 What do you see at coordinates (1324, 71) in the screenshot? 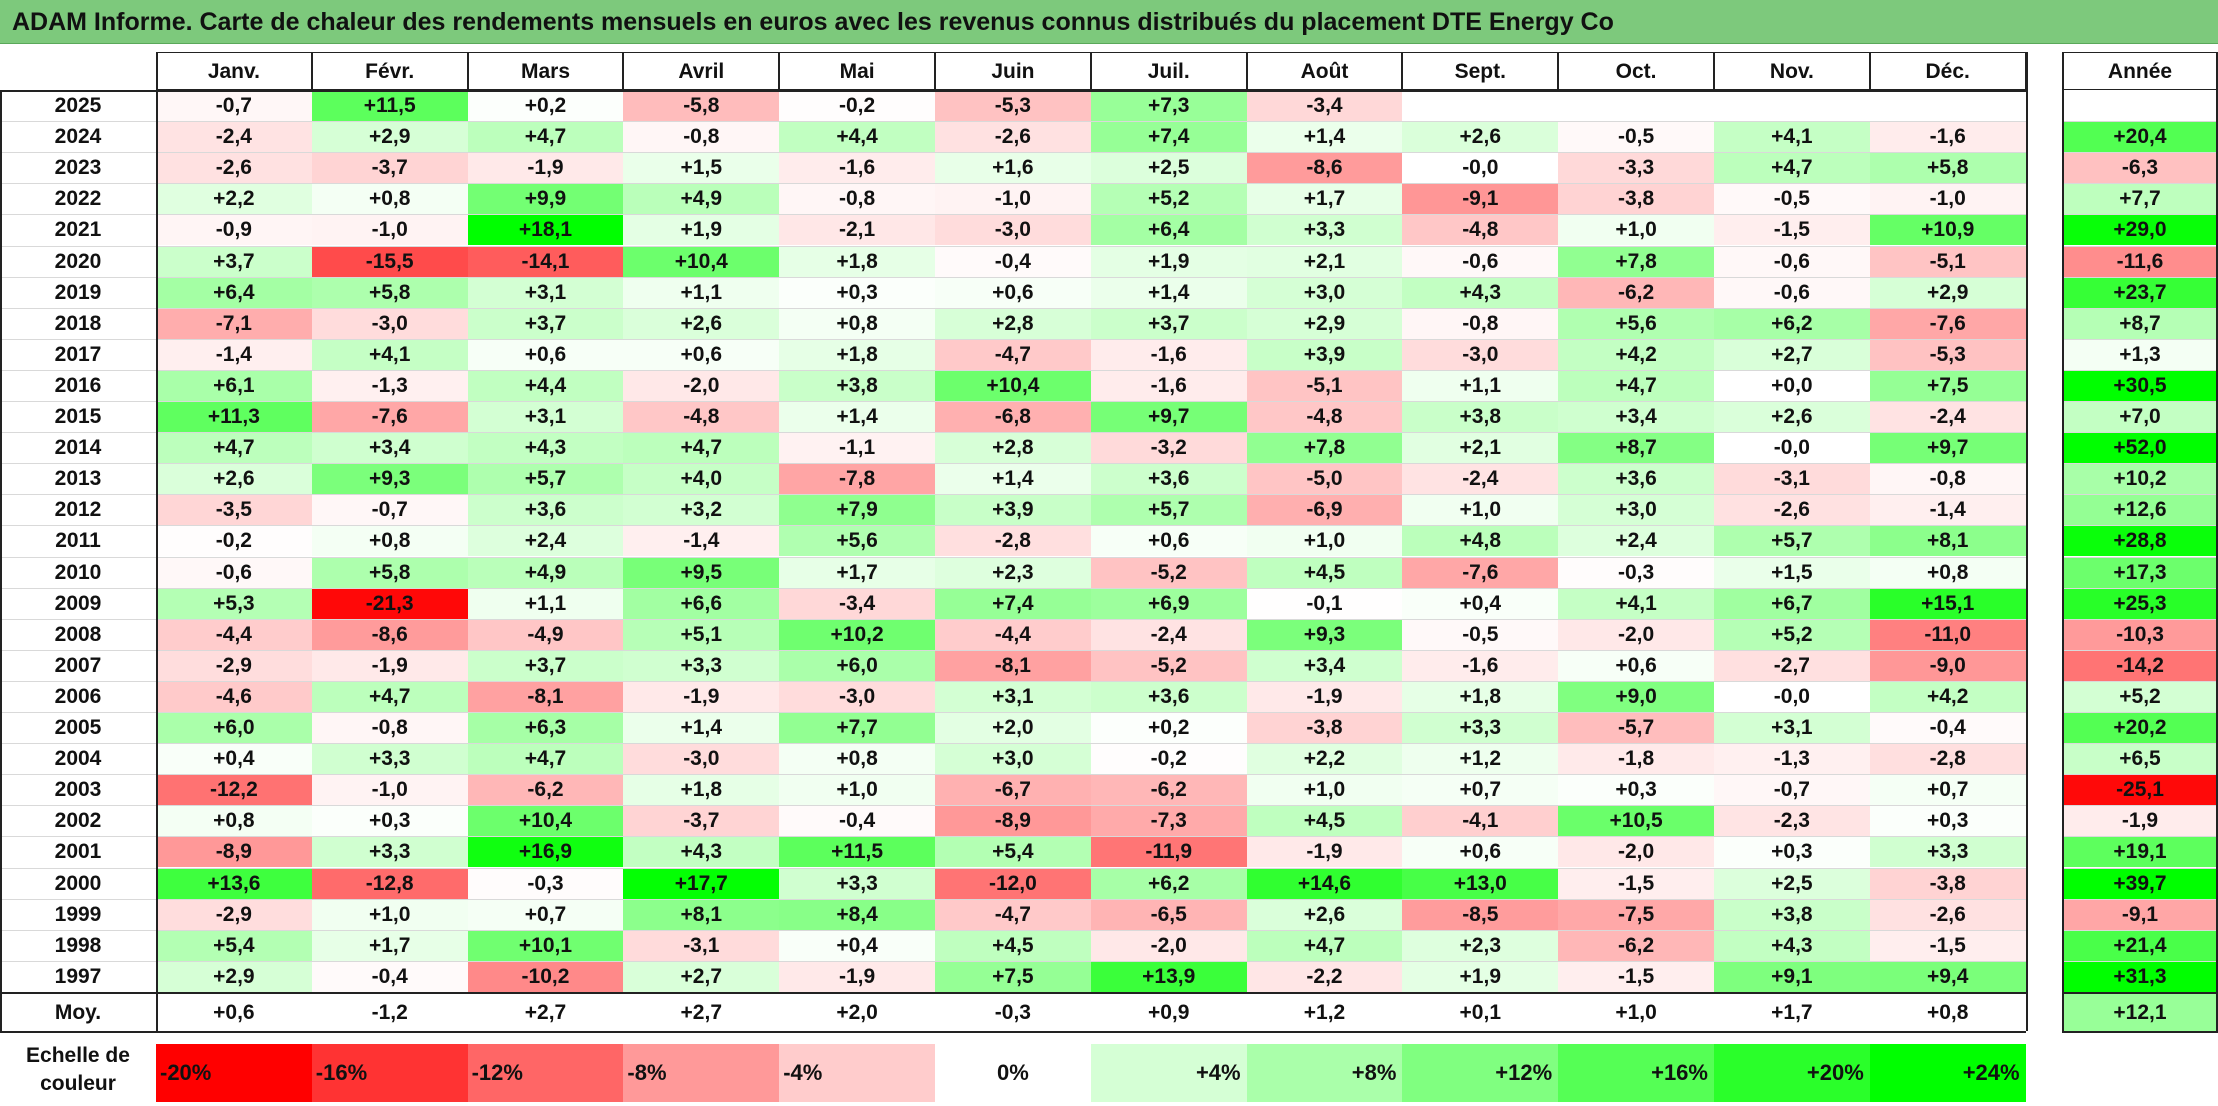
I see `month-header: Août` at bounding box center [1324, 71].